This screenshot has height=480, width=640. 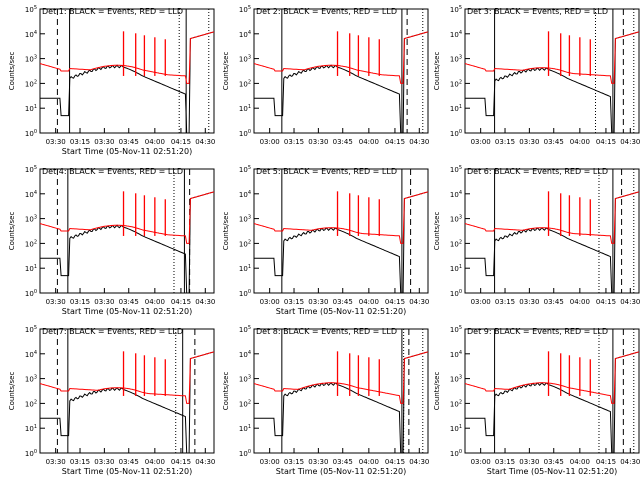 I want to click on chart-title: Det 2: BLACK = Events, RED = LLD, so click(x=326, y=11).